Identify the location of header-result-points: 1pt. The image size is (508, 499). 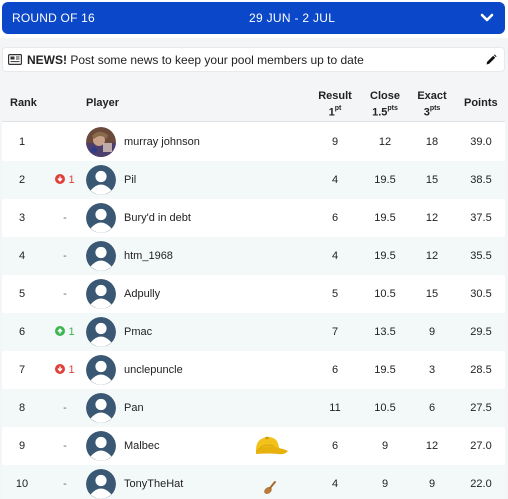
(335, 111).